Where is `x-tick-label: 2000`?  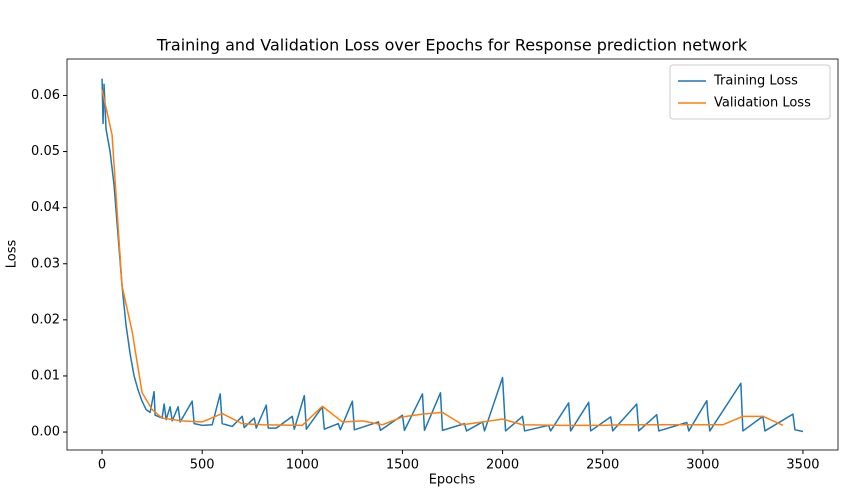
x-tick-label: 2000 is located at coordinates (502, 465).